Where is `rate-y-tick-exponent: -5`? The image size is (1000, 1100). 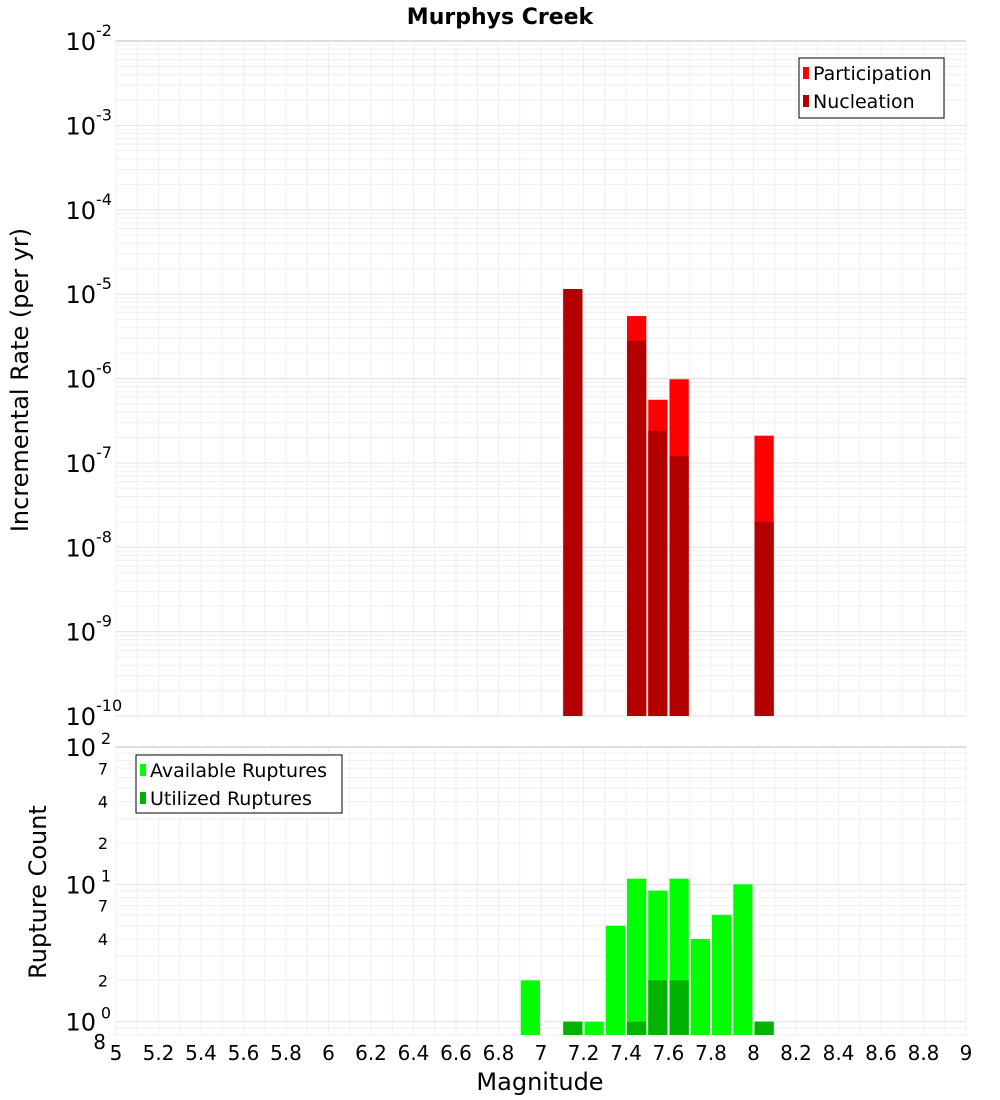
rate-y-tick-exponent: -5 is located at coordinates (104, 283).